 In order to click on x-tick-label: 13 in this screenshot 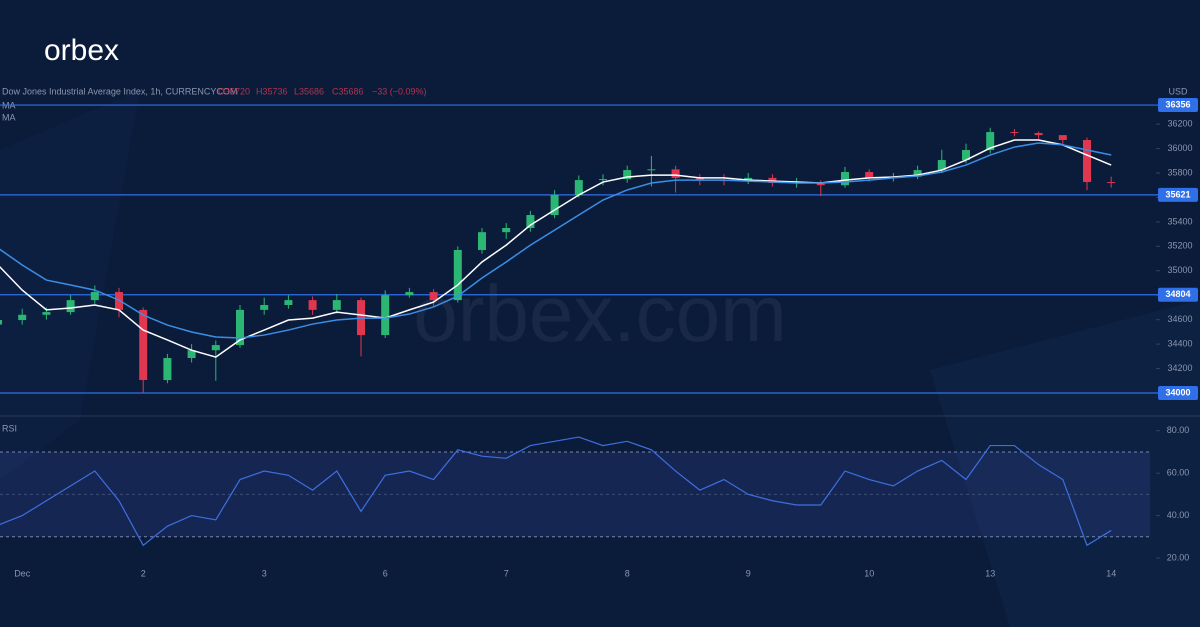, I will do `click(990, 573)`.